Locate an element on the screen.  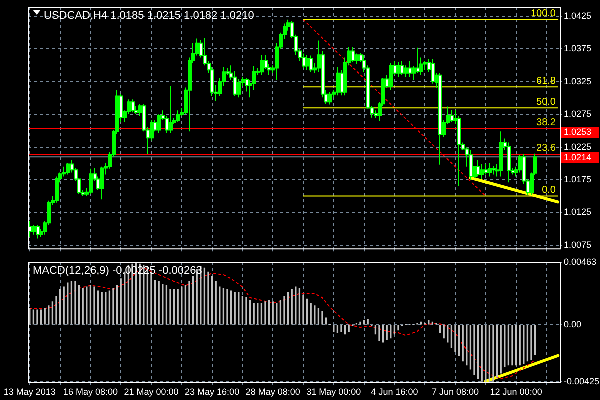
series-label: 0.0 is located at coordinates (549, 190).